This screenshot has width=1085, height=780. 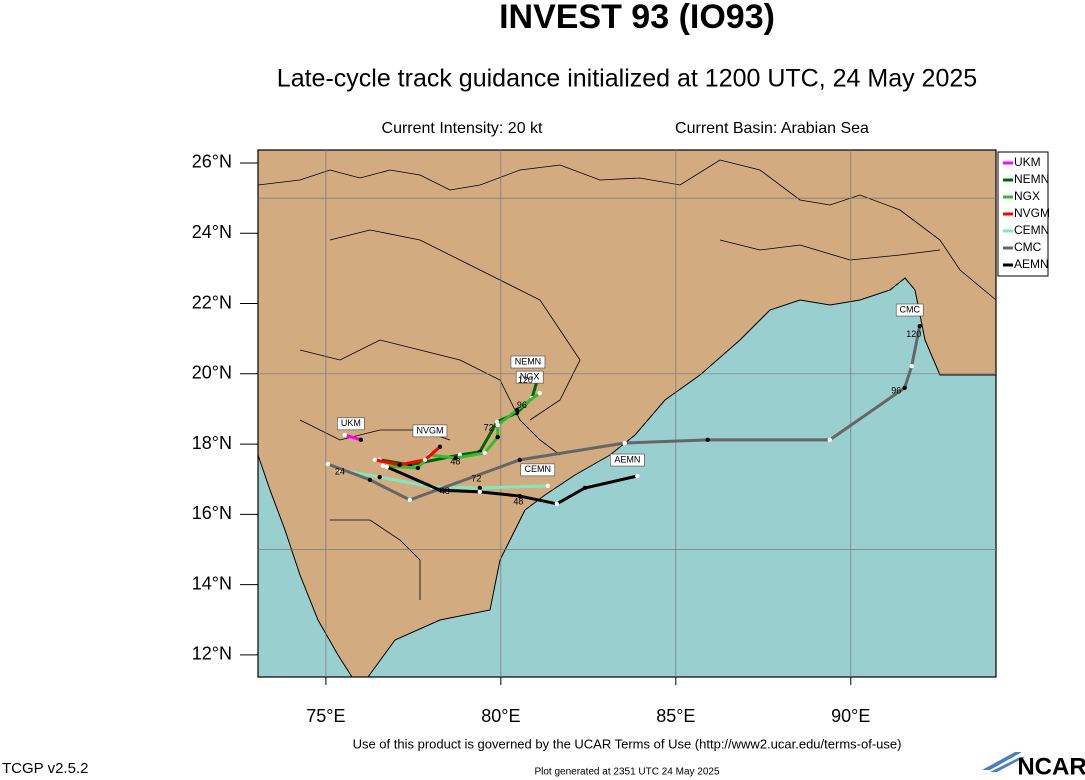 I want to click on x-tick-label: 90°E, so click(x=850, y=716).